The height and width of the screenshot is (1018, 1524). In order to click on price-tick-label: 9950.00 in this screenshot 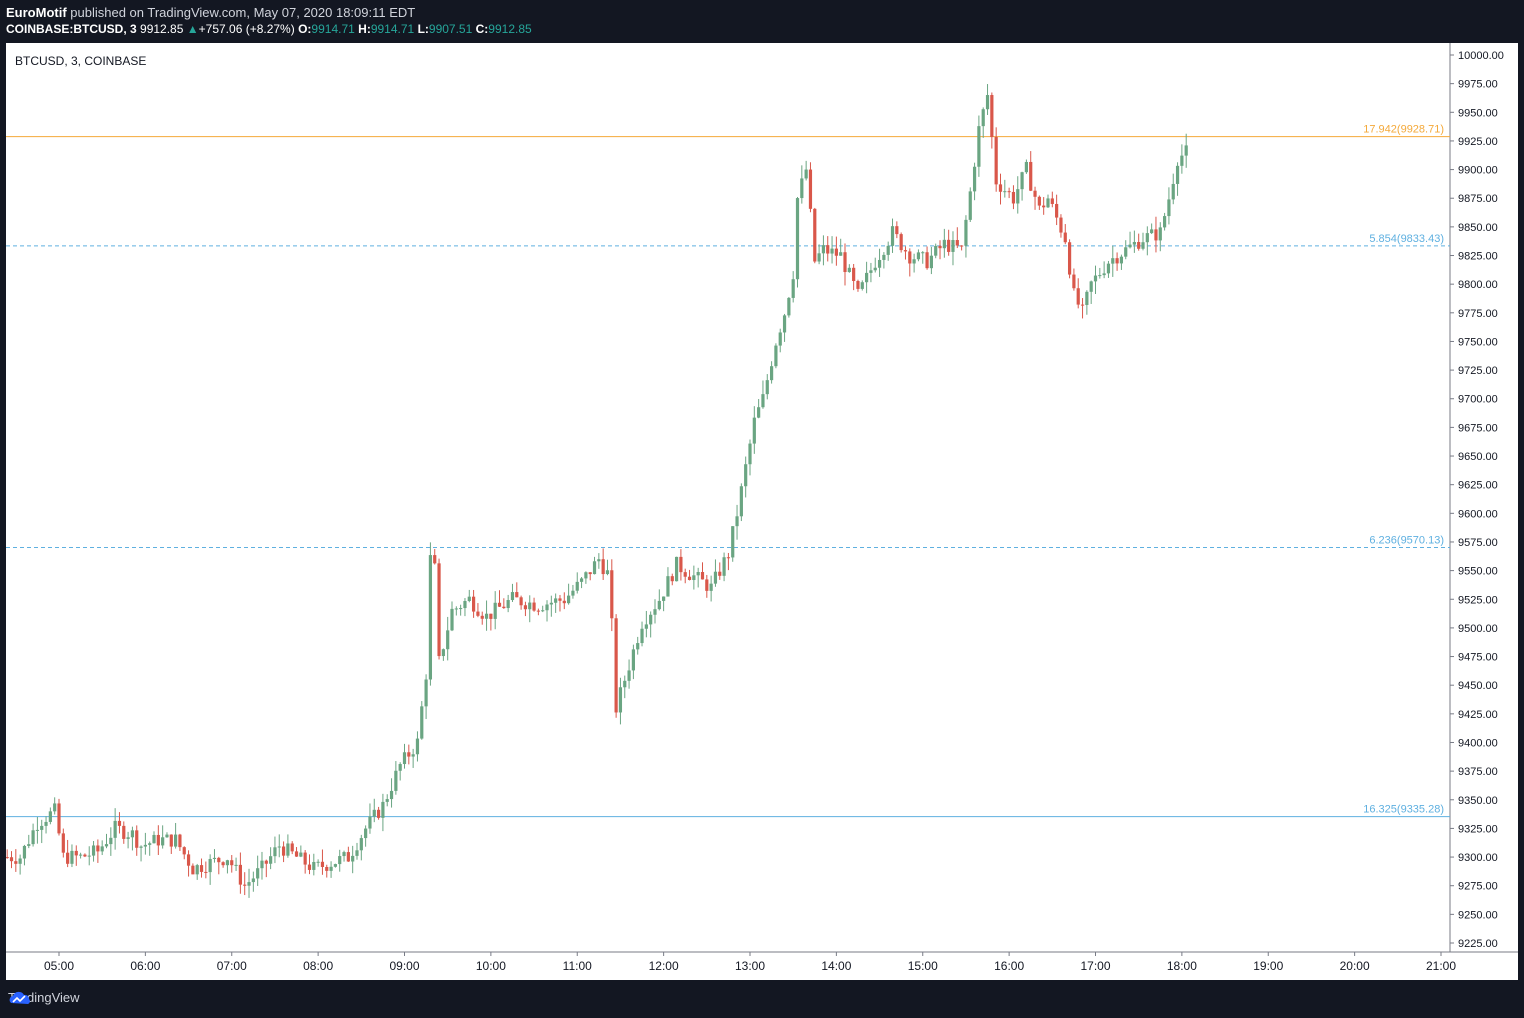, I will do `click(1478, 113)`.